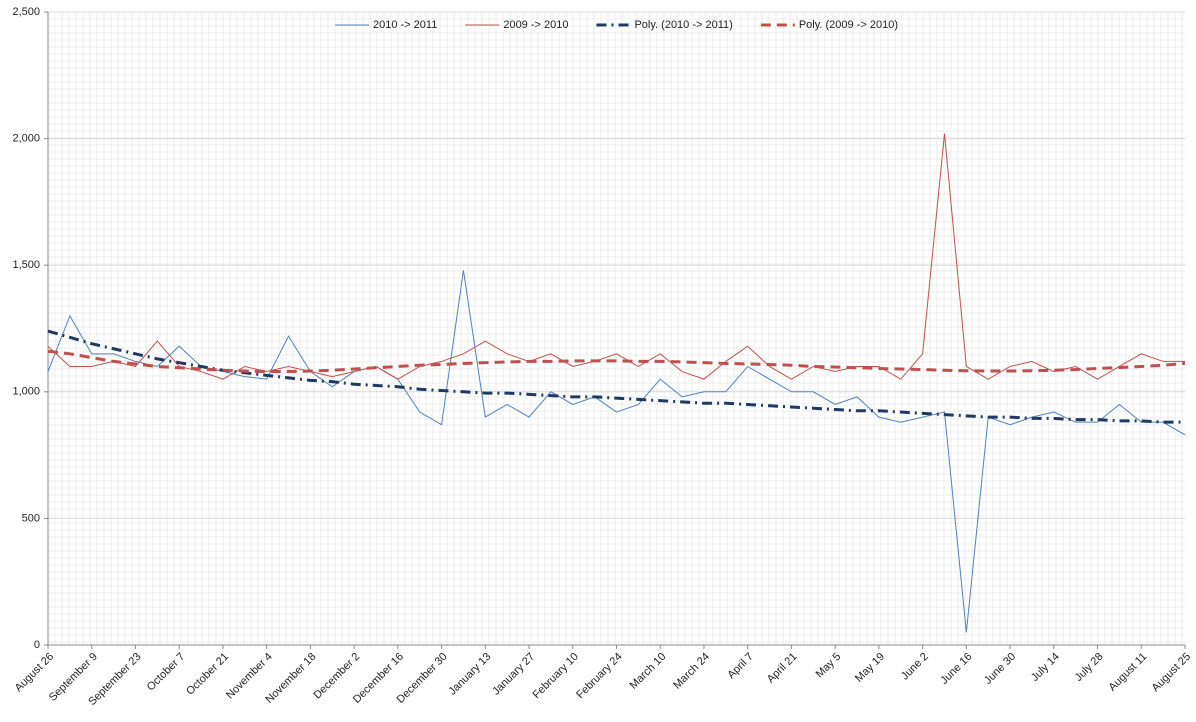 Image resolution: width=1196 pixels, height=722 pixels. I want to click on x-tick-label: June 16, so click(956, 669).